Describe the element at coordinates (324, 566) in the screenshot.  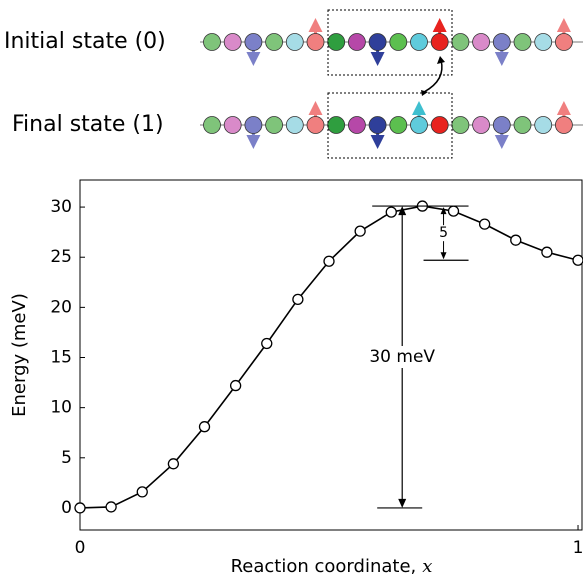
I see `x-axis-label-text: Reaction coordinate,` at that location.